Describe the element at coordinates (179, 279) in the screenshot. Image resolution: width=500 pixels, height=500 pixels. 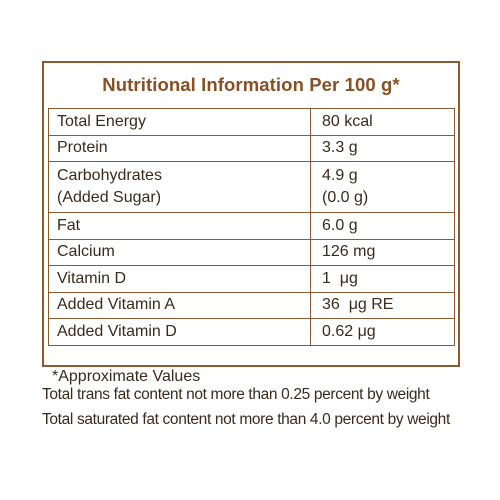
I see `nutrient-name: Vitamin D` at that location.